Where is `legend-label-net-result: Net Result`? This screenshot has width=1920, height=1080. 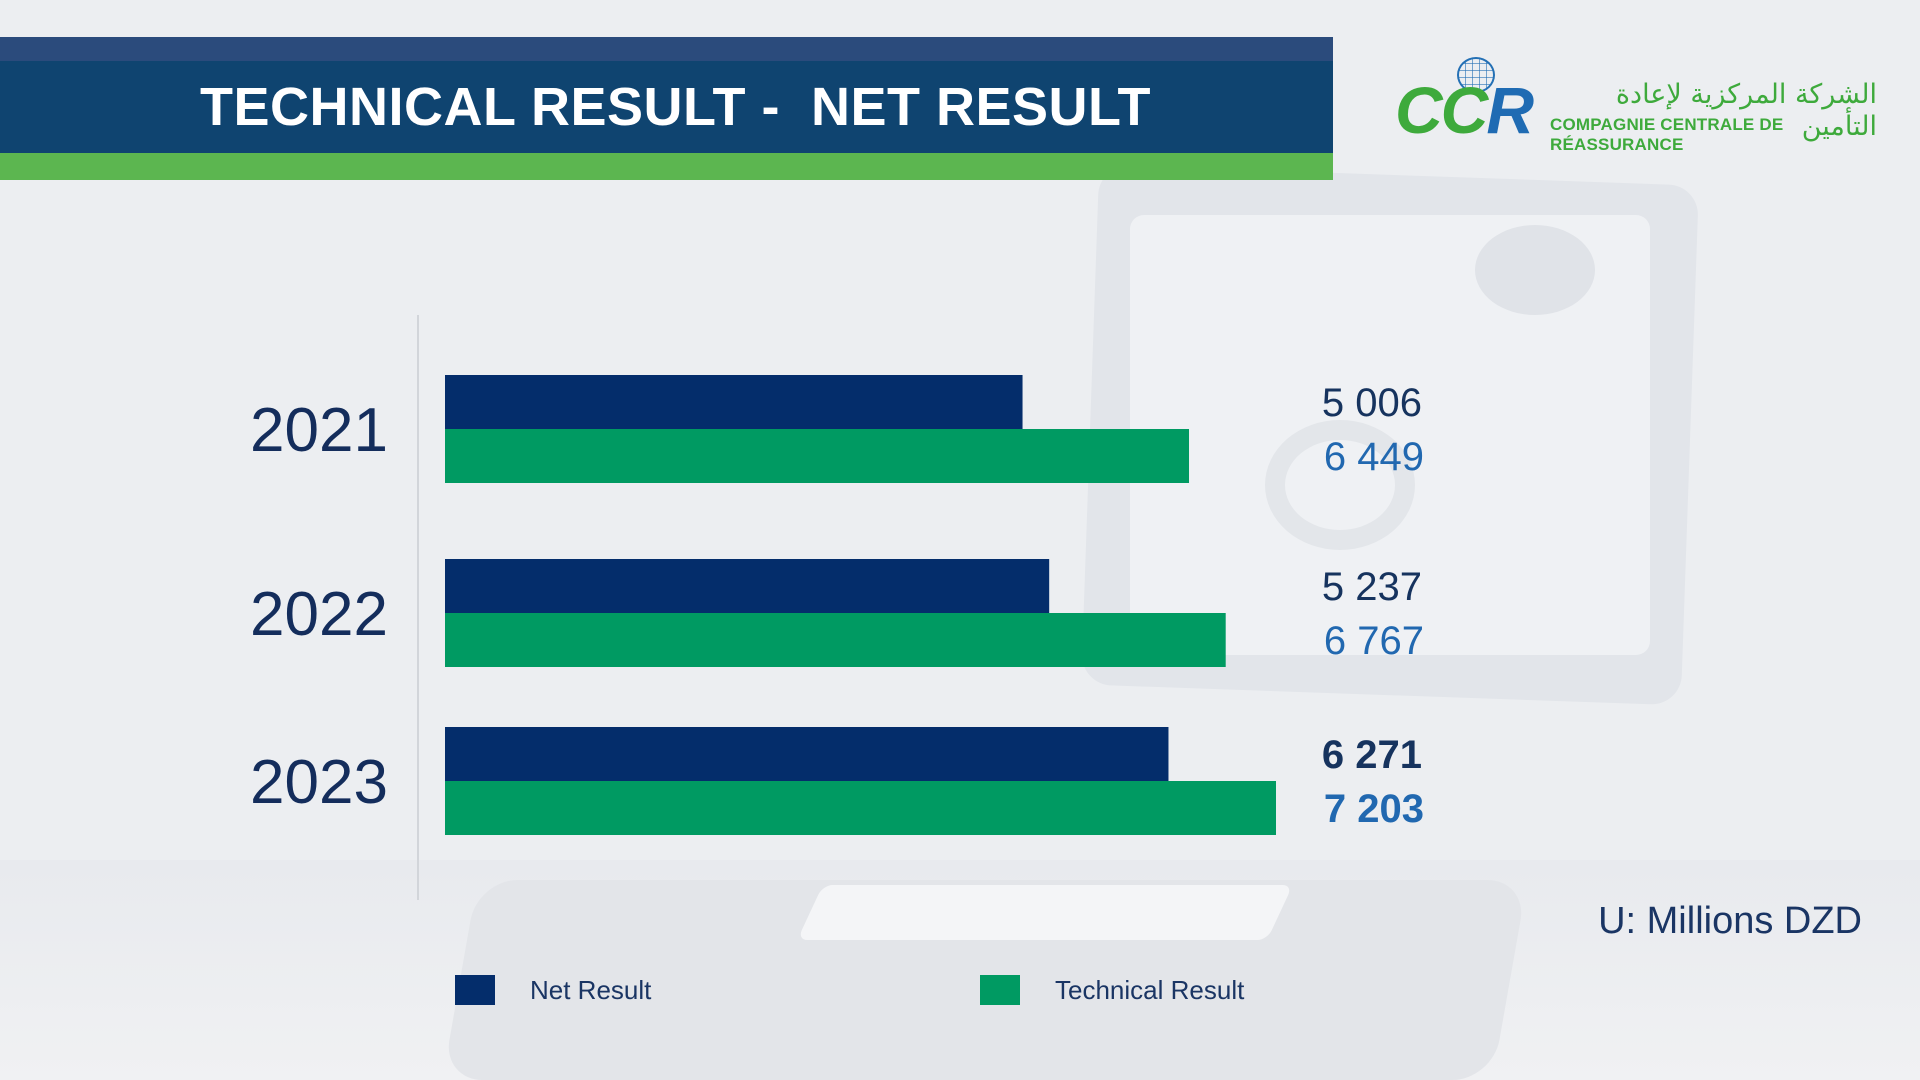 legend-label-net-result: Net Result is located at coordinates (591, 989).